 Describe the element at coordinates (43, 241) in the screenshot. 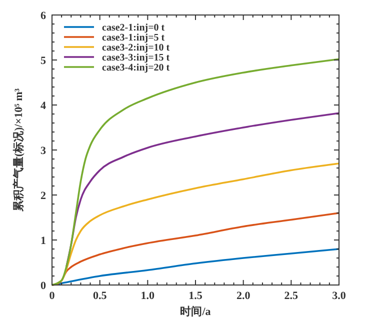

I see `y-tick-label: 1` at that location.